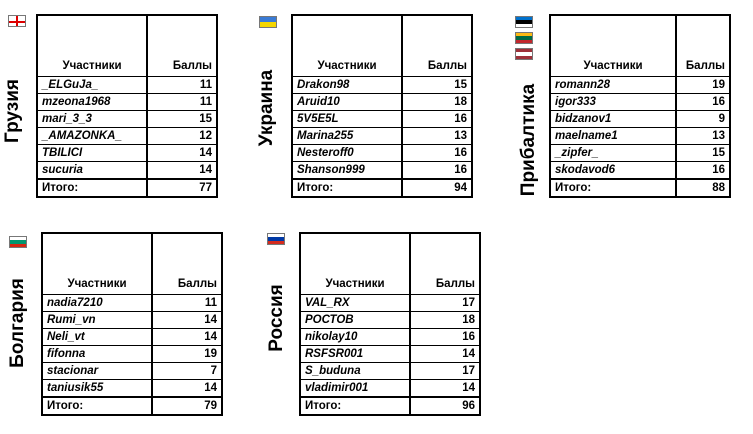  I want to click on player-name: sucuria, so click(92, 170).